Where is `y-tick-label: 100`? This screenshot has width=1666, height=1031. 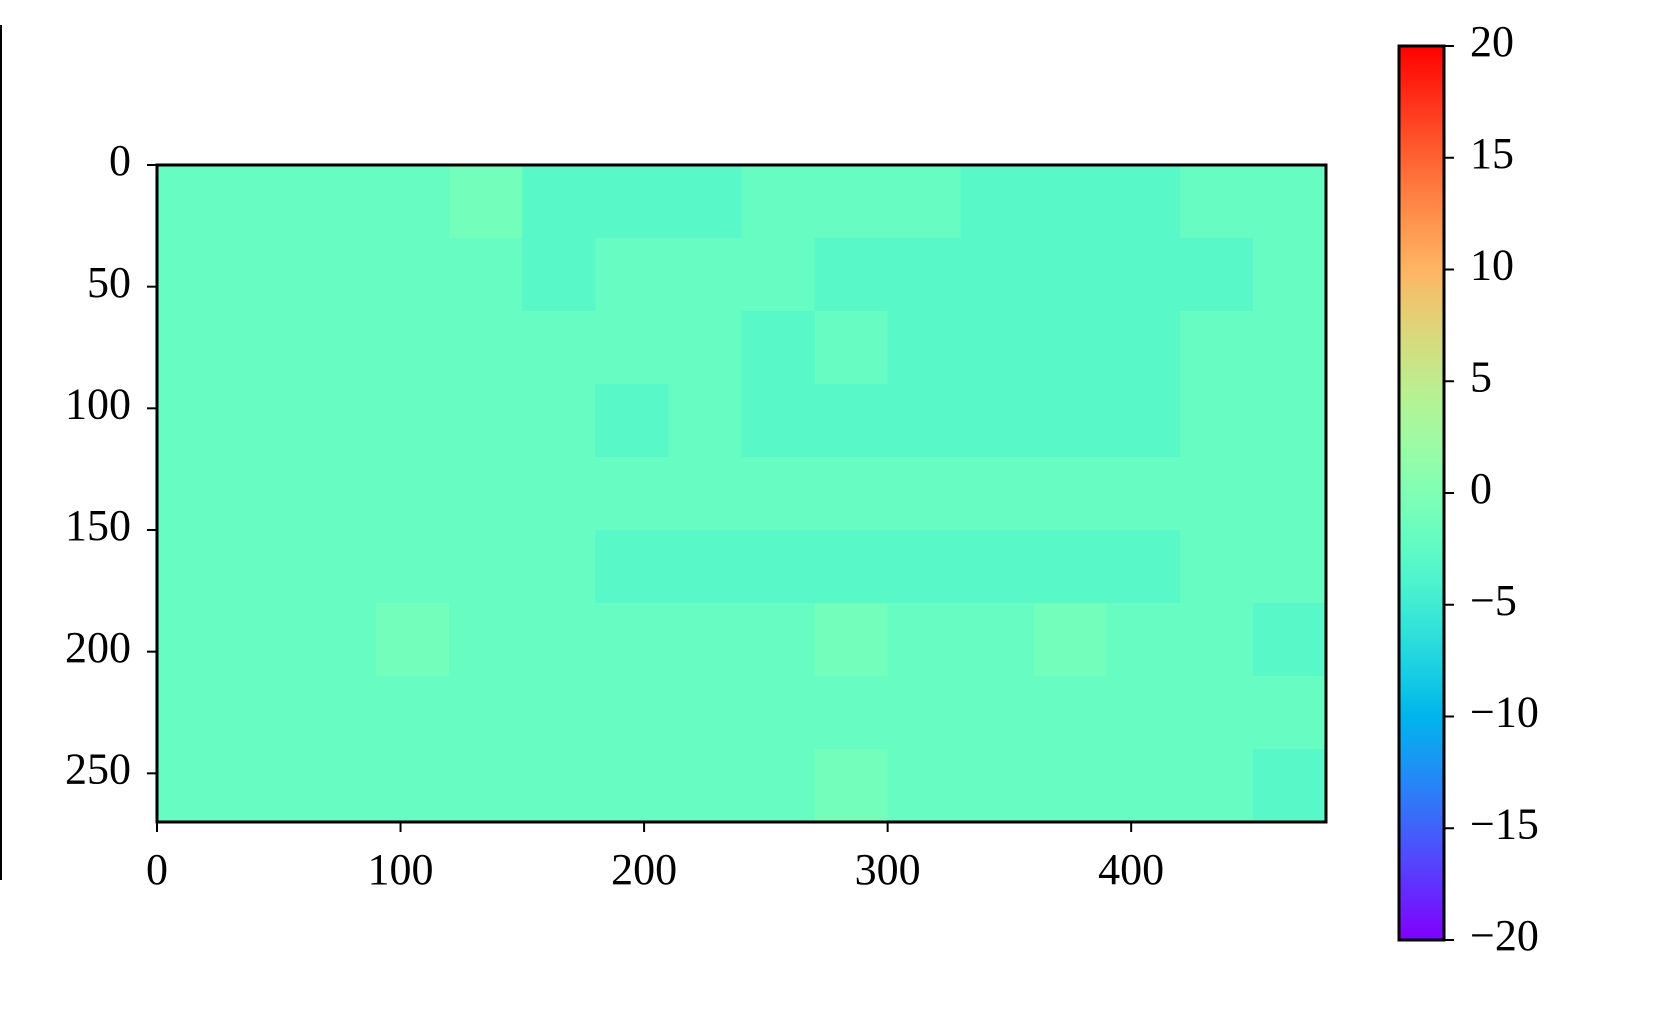
y-tick-label: 100 is located at coordinates (98, 403).